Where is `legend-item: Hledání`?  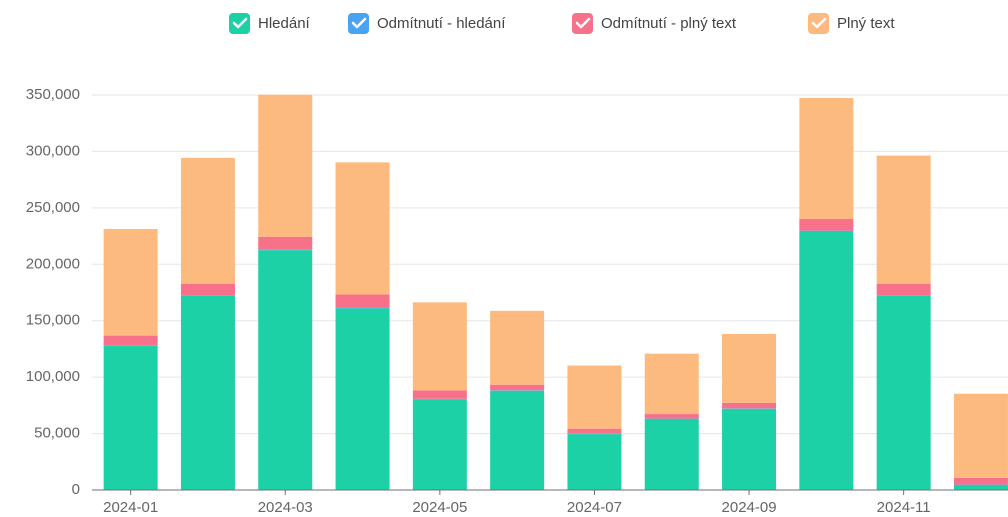
legend-item: Hledání is located at coordinates (270, 23).